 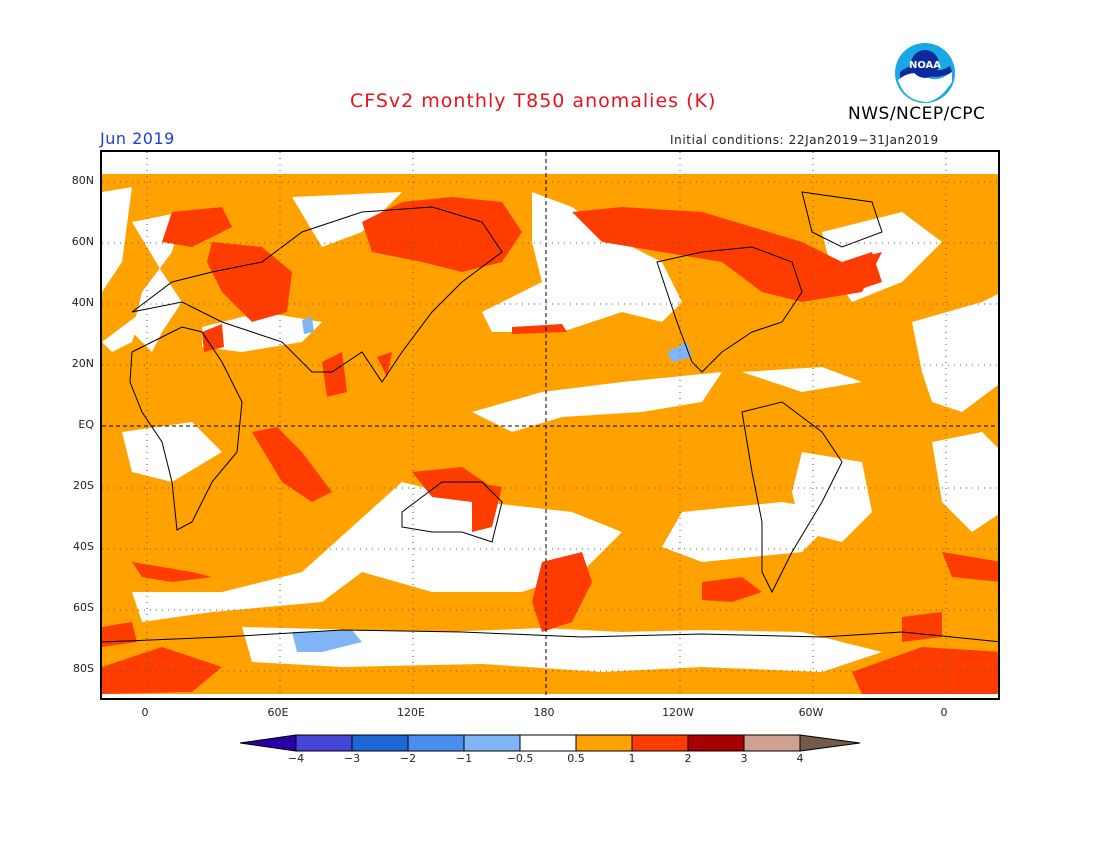 What do you see at coordinates (82, 241) in the screenshot?
I see `lat-label-60n: 60N` at bounding box center [82, 241].